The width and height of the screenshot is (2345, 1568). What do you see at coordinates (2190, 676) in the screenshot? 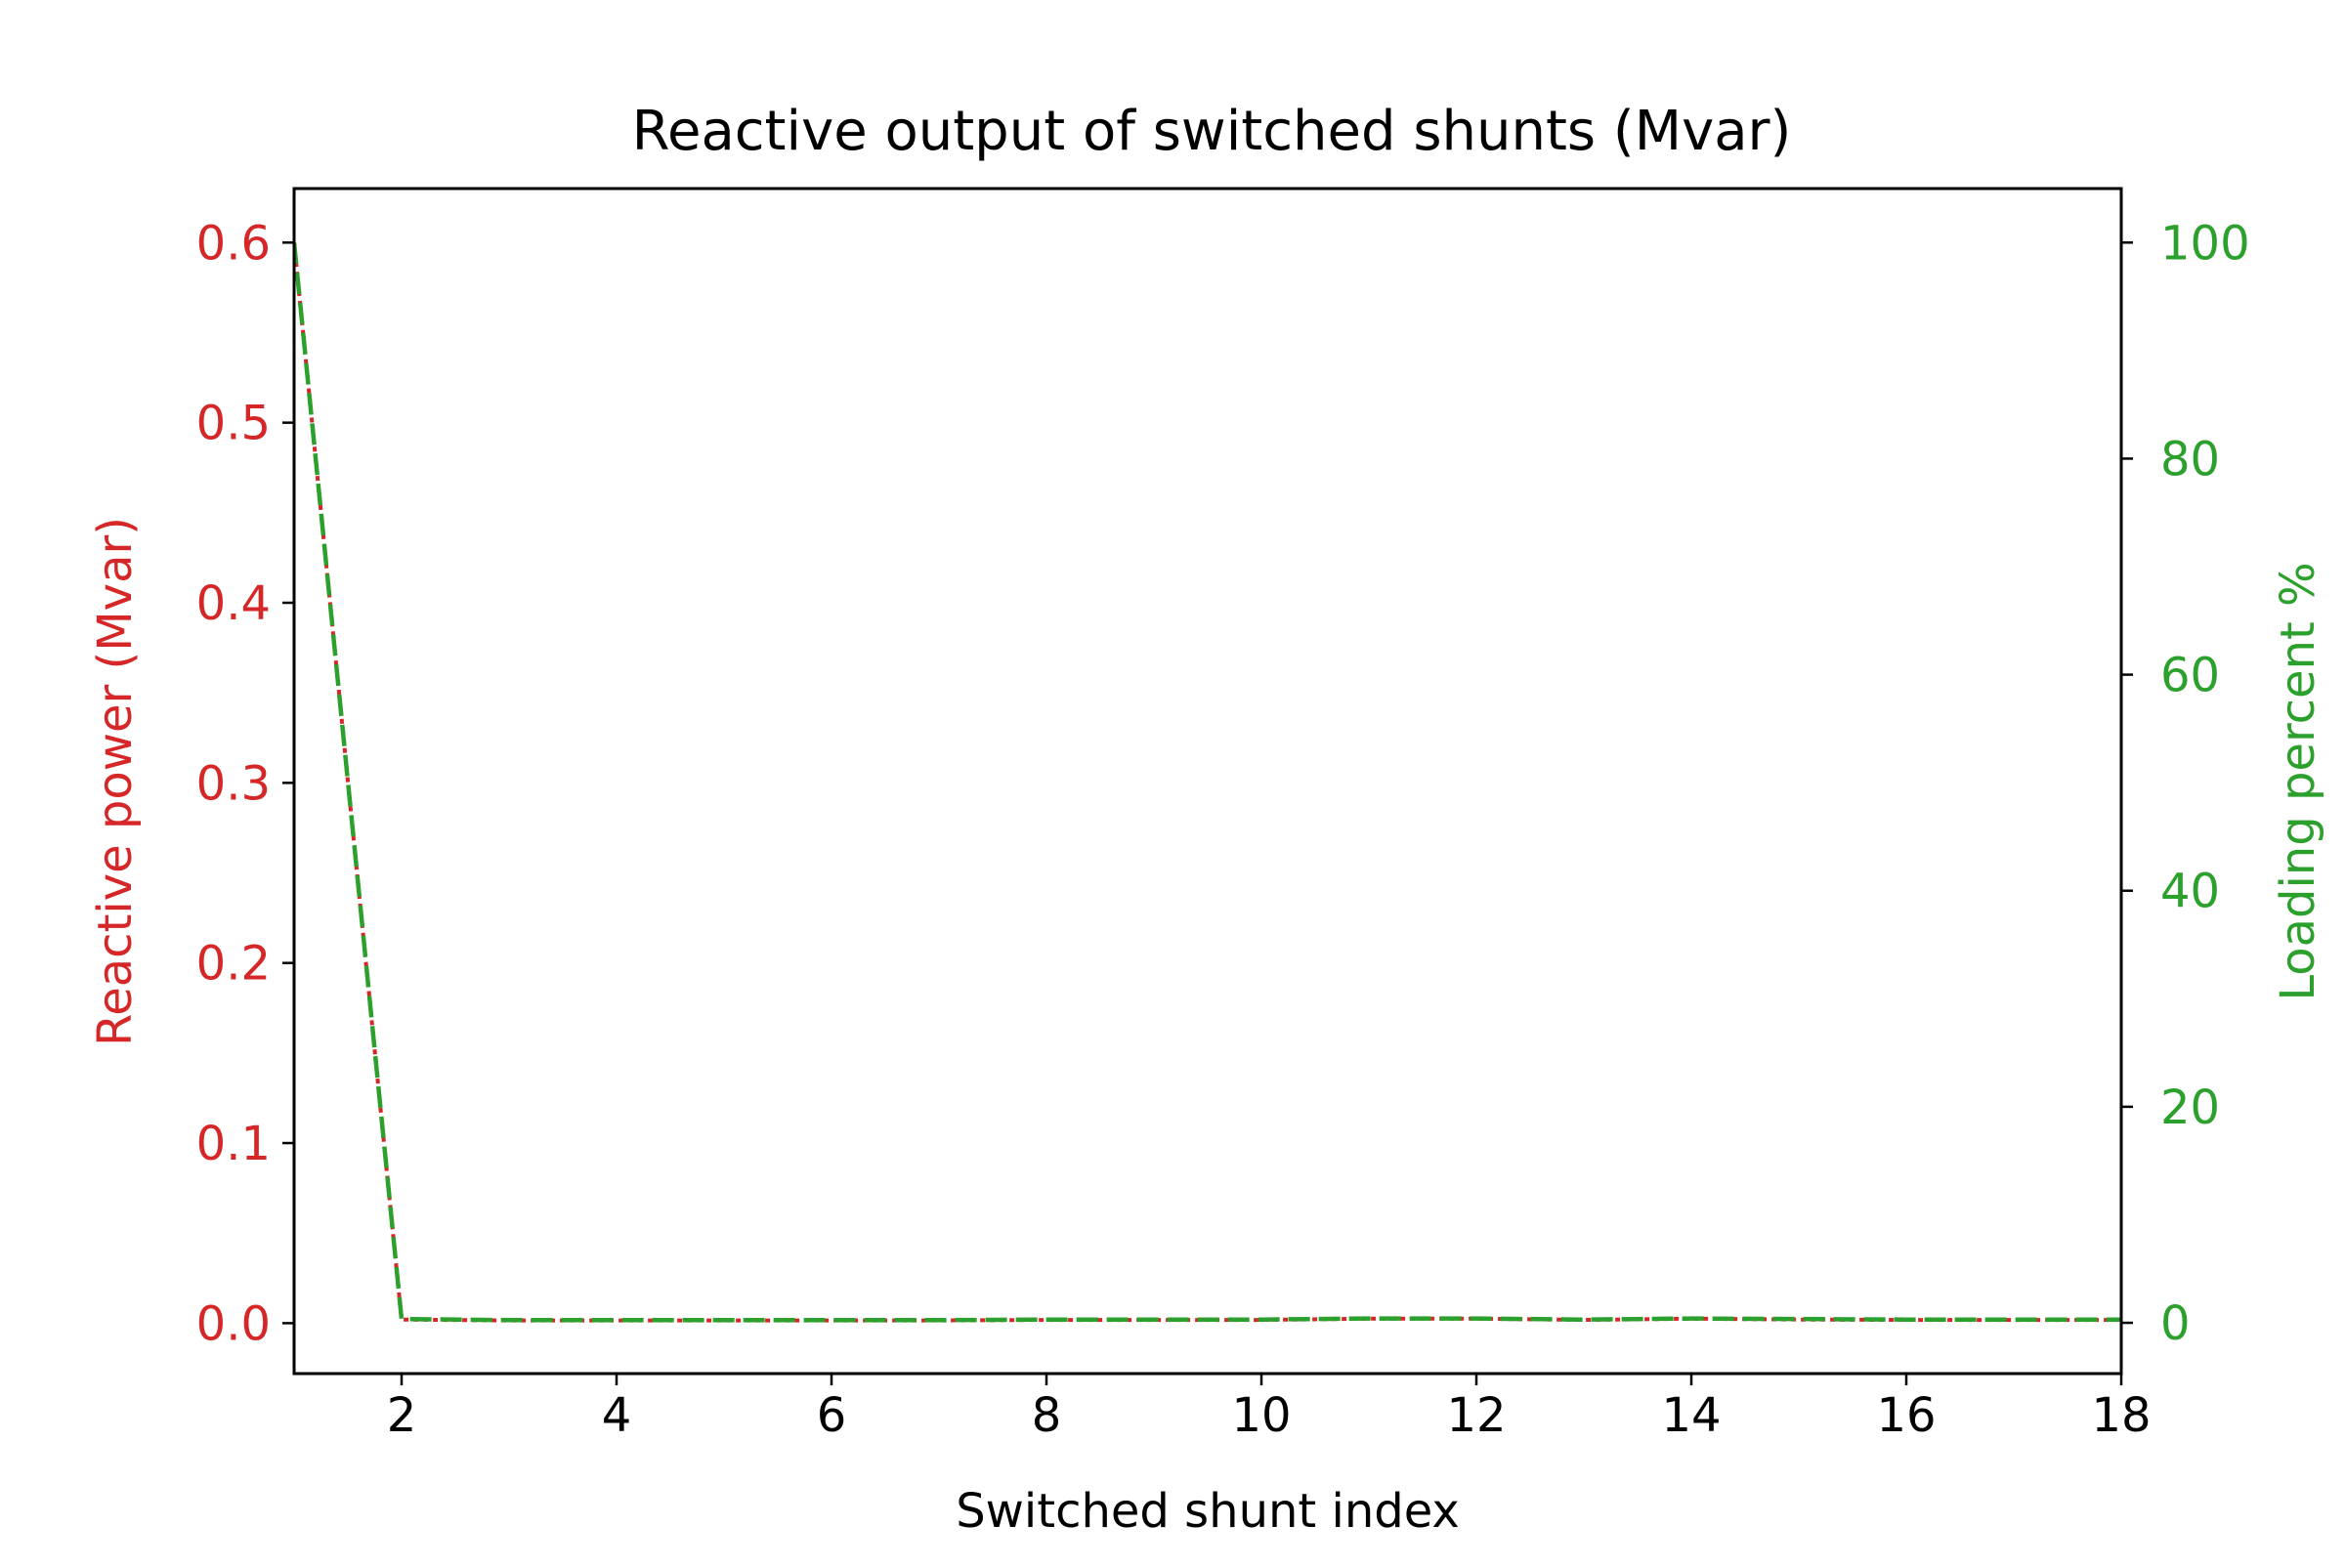
I see `y-right-tick-label: 60` at bounding box center [2190, 676].